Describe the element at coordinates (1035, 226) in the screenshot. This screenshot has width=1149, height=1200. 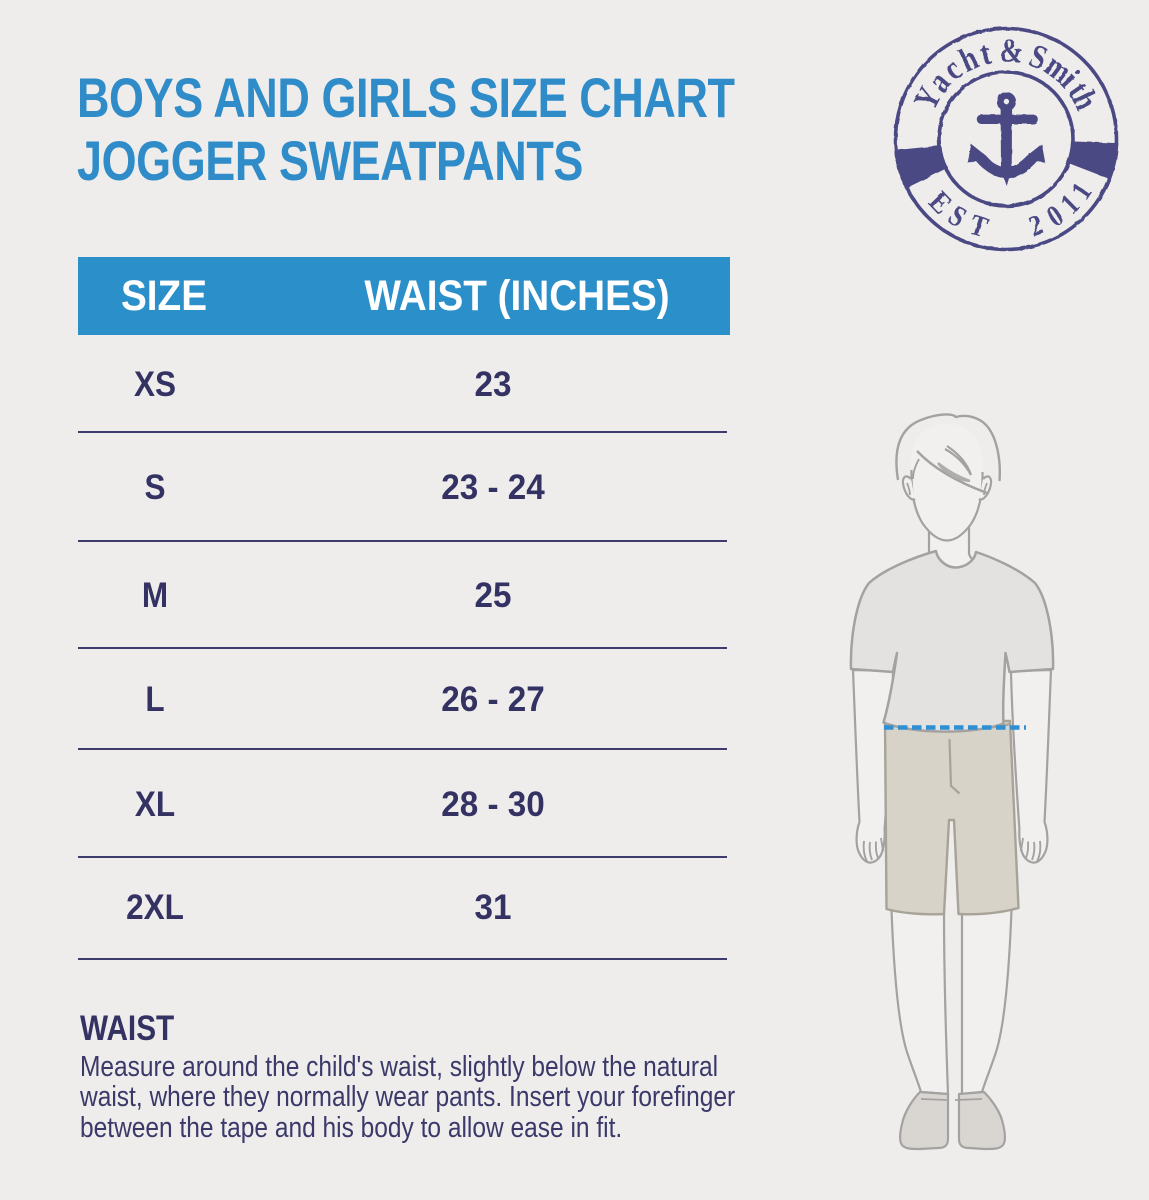
I see `svg-text: 2` at that location.